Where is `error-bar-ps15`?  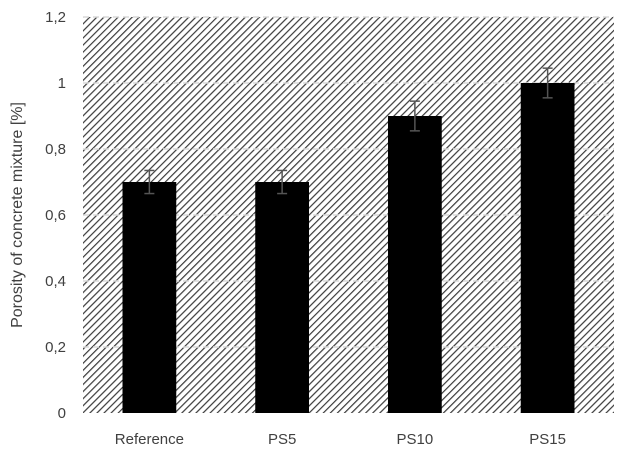 error-bar-ps15 is located at coordinates (547, 83).